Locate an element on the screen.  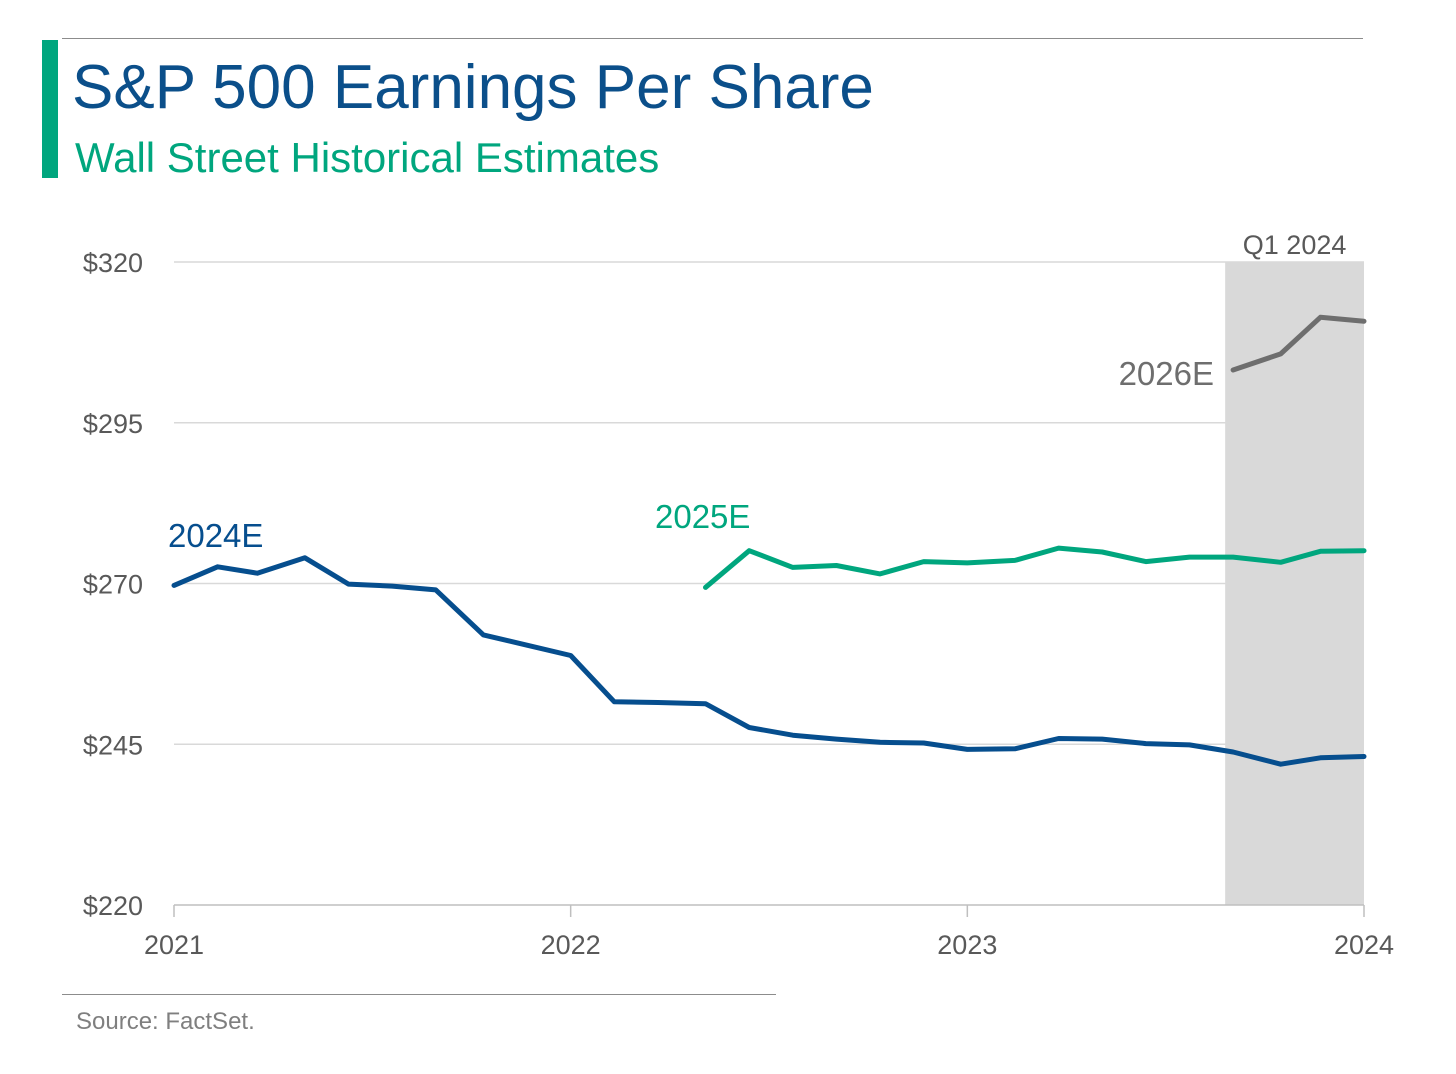
y-tick-label: $320 is located at coordinates (113, 263).